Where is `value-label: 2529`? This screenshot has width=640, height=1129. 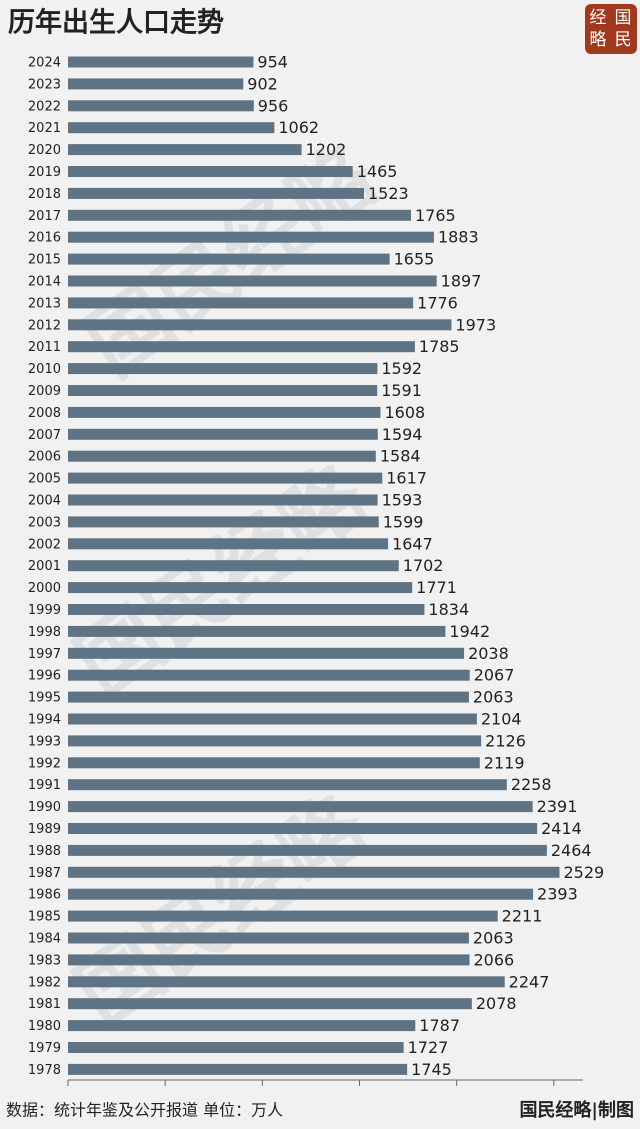
value-label: 2529 is located at coordinates (583, 872).